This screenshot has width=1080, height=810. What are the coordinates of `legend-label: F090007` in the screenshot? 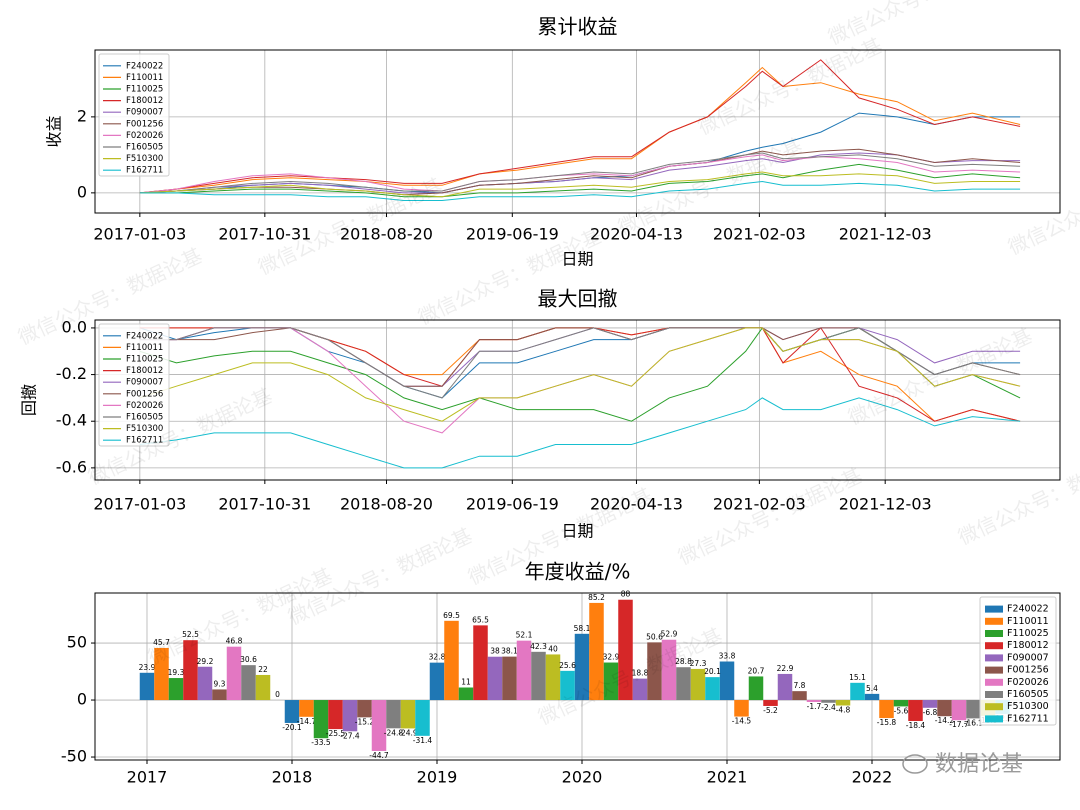 It's located at (144, 383).